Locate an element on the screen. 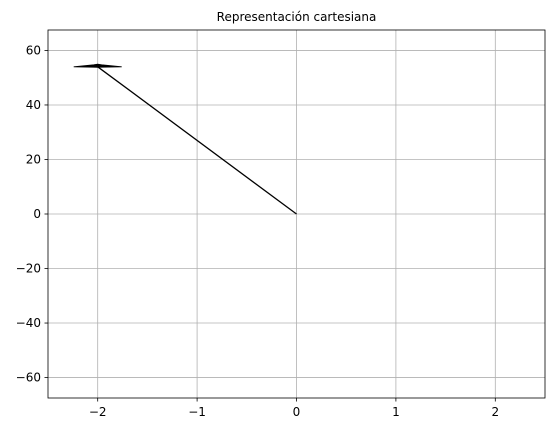  y-tick-label: −20 is located at coordinates (28, 269).